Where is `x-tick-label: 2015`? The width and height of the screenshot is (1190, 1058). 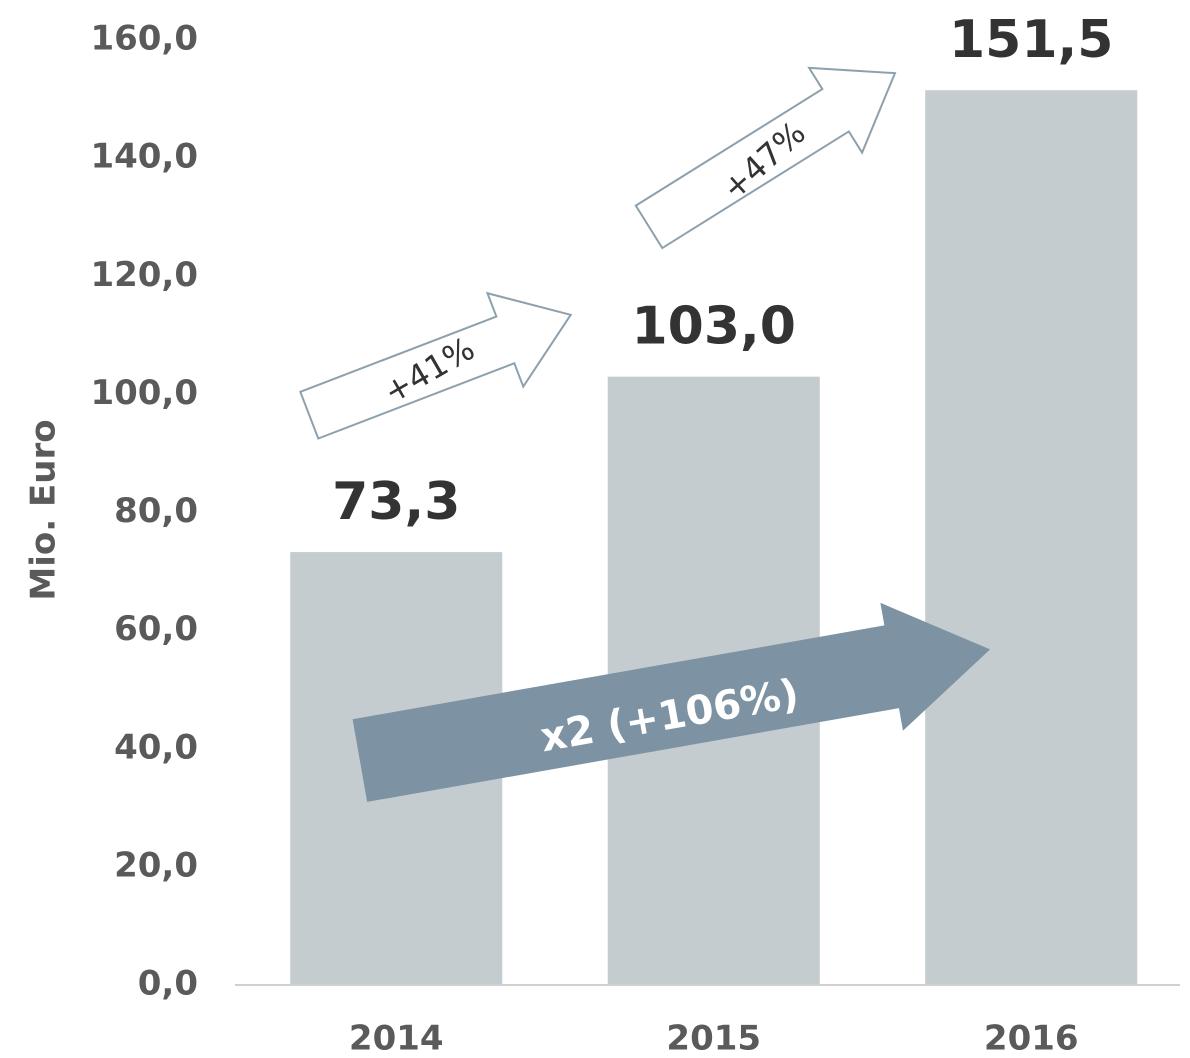
x-tick-label: 2015 is located at coordinates (713, 1038).